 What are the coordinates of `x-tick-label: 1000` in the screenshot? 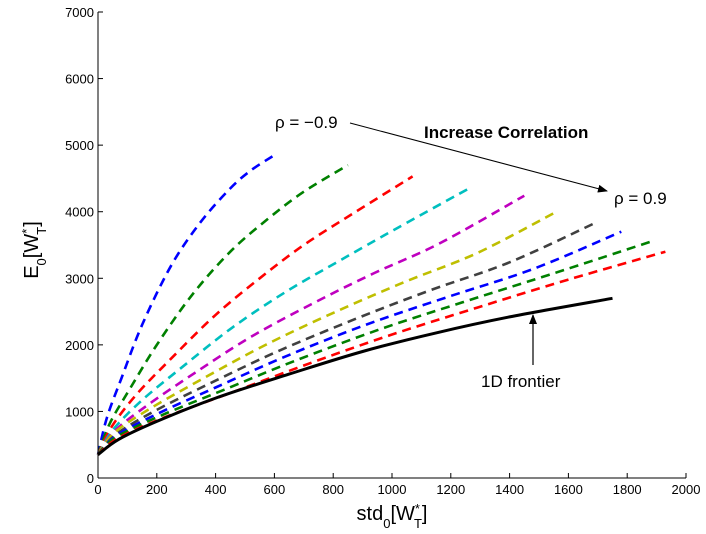 It's located at (392, 489).